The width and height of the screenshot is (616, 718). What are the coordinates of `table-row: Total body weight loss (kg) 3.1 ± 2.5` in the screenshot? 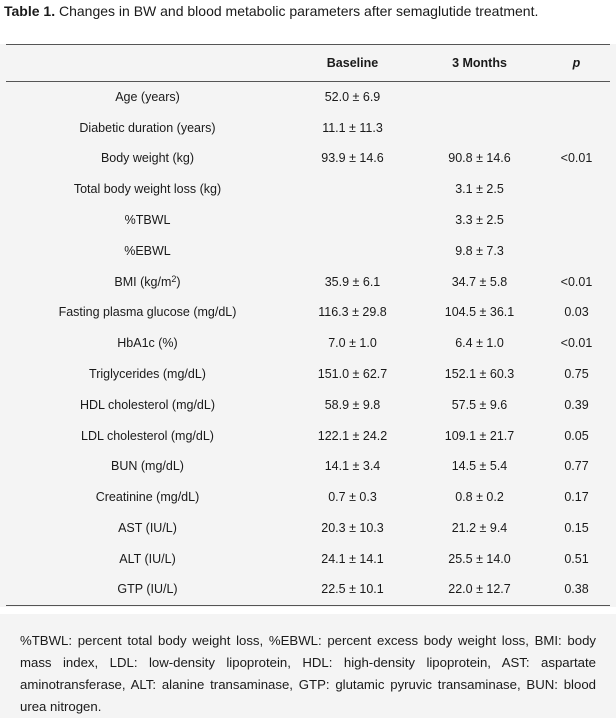 It's located at (308, 189).